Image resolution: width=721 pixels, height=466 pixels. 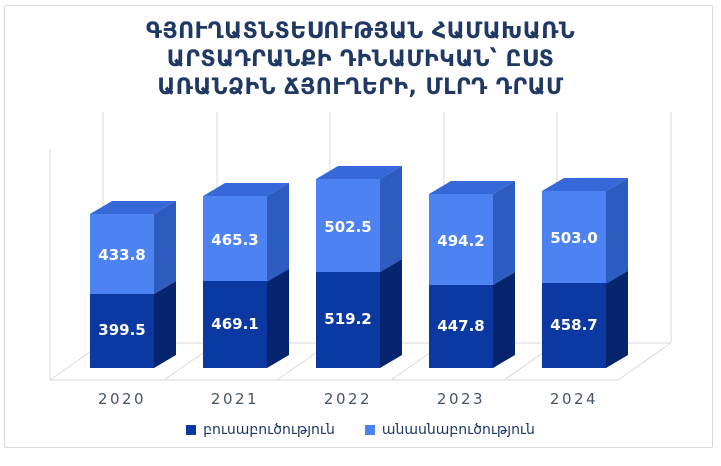 I want to click on data-label: 465.3, so click(x=235, y=239).